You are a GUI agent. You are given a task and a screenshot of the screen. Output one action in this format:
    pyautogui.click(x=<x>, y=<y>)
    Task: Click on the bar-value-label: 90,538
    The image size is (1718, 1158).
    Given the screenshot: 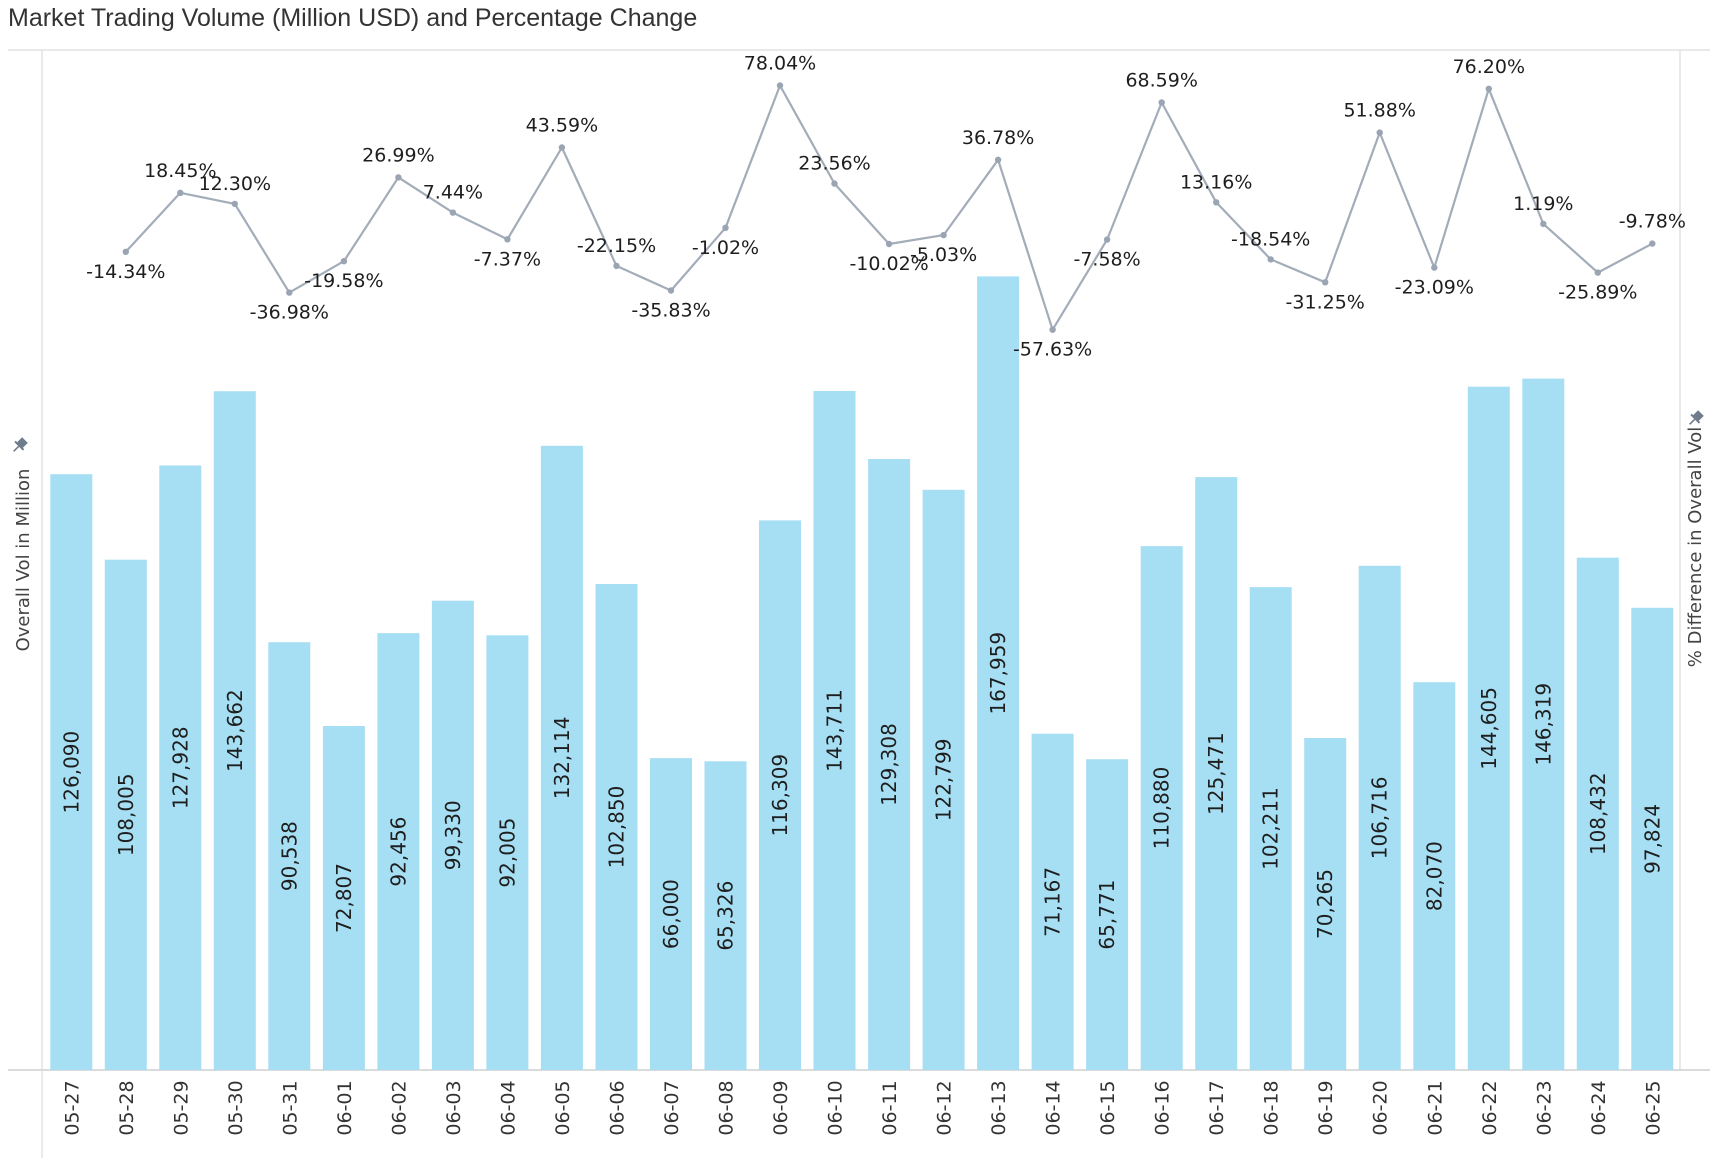 What is the action you would take?
    pyautogui.click(x=289, y=856)
    